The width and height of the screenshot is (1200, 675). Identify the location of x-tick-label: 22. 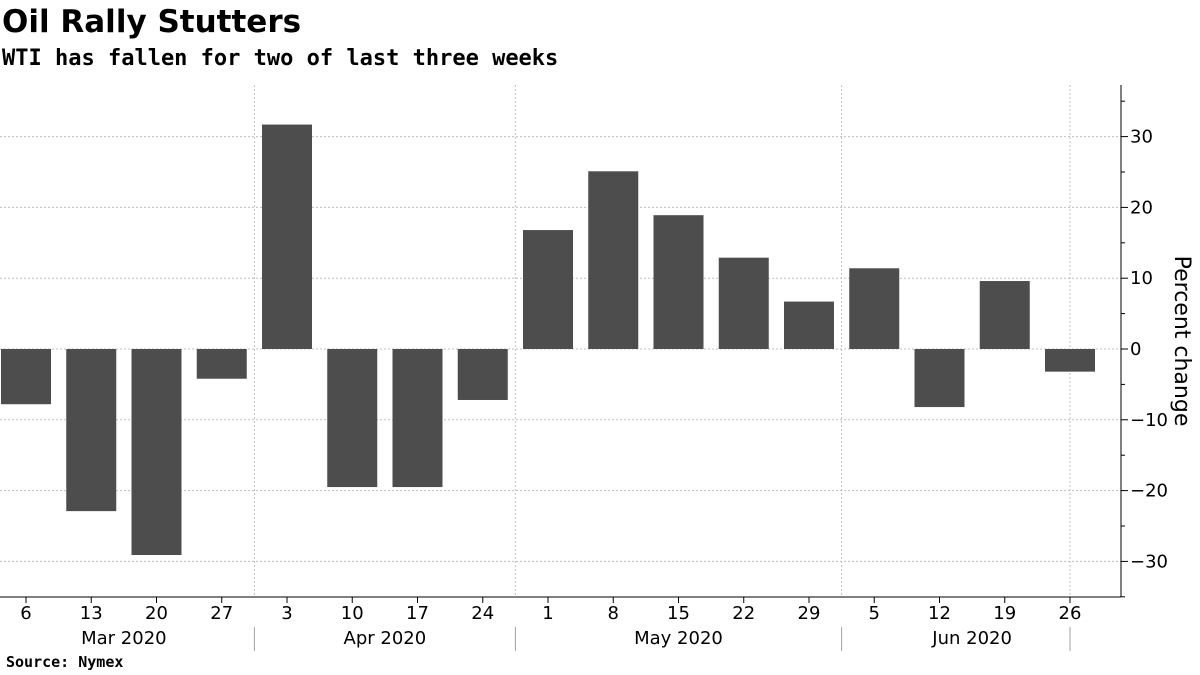
(743, 613).